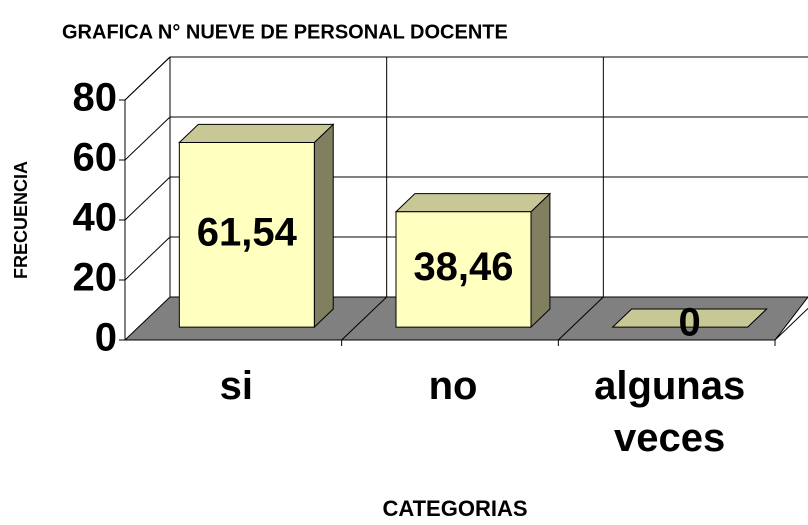 This screenshot has height=525, width=808. Describe the element at coordinates (453, 386) in the screenshot. I see `x-tick-label: no` at that location.